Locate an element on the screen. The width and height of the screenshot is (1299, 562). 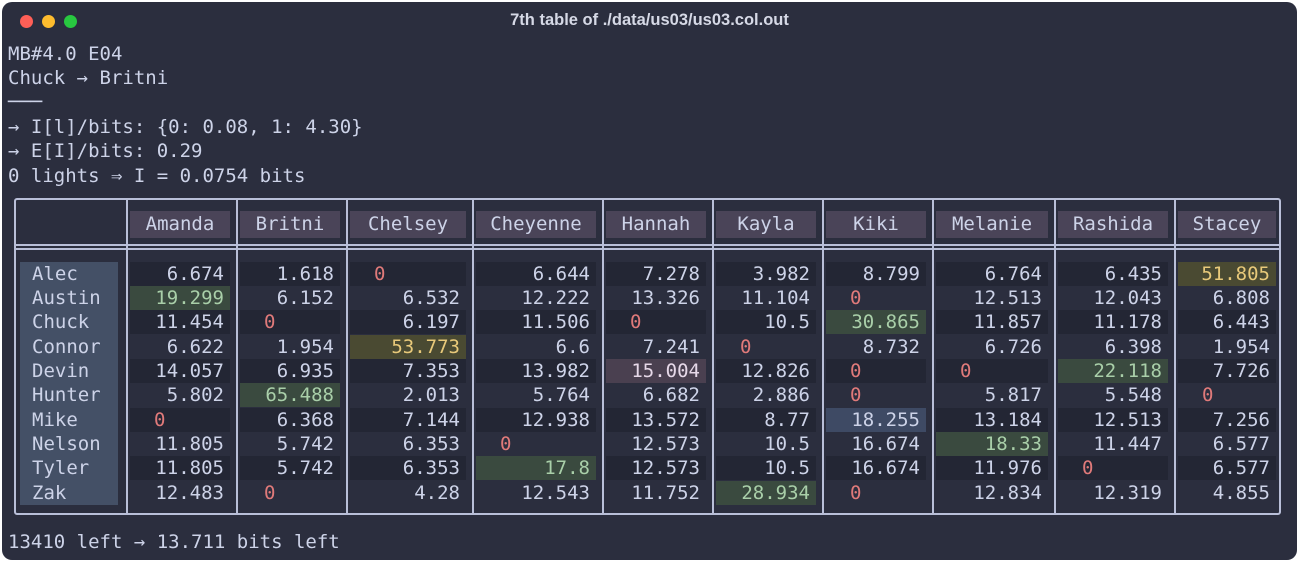
table-cell: 53.773 is located at coordinates (408, 347).